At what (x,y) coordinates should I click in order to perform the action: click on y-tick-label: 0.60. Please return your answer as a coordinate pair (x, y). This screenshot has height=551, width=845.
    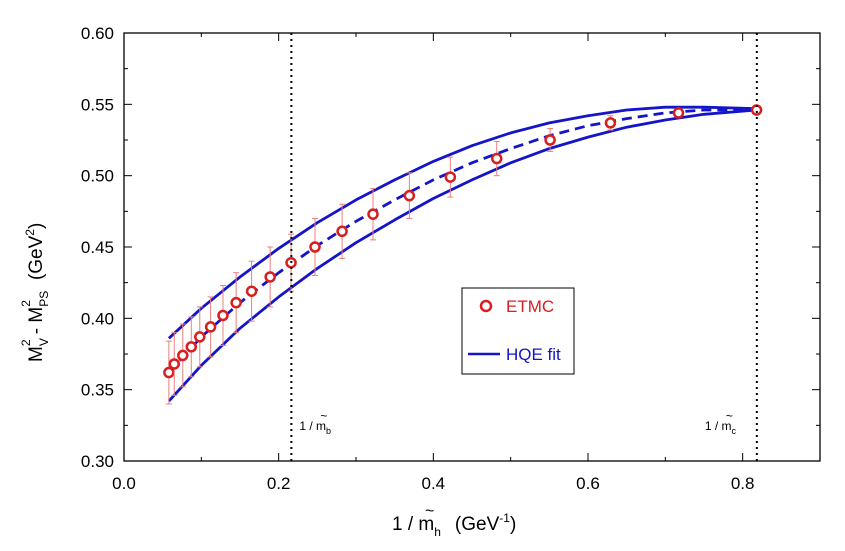
    Looking at the image, I should click on (97, 33).